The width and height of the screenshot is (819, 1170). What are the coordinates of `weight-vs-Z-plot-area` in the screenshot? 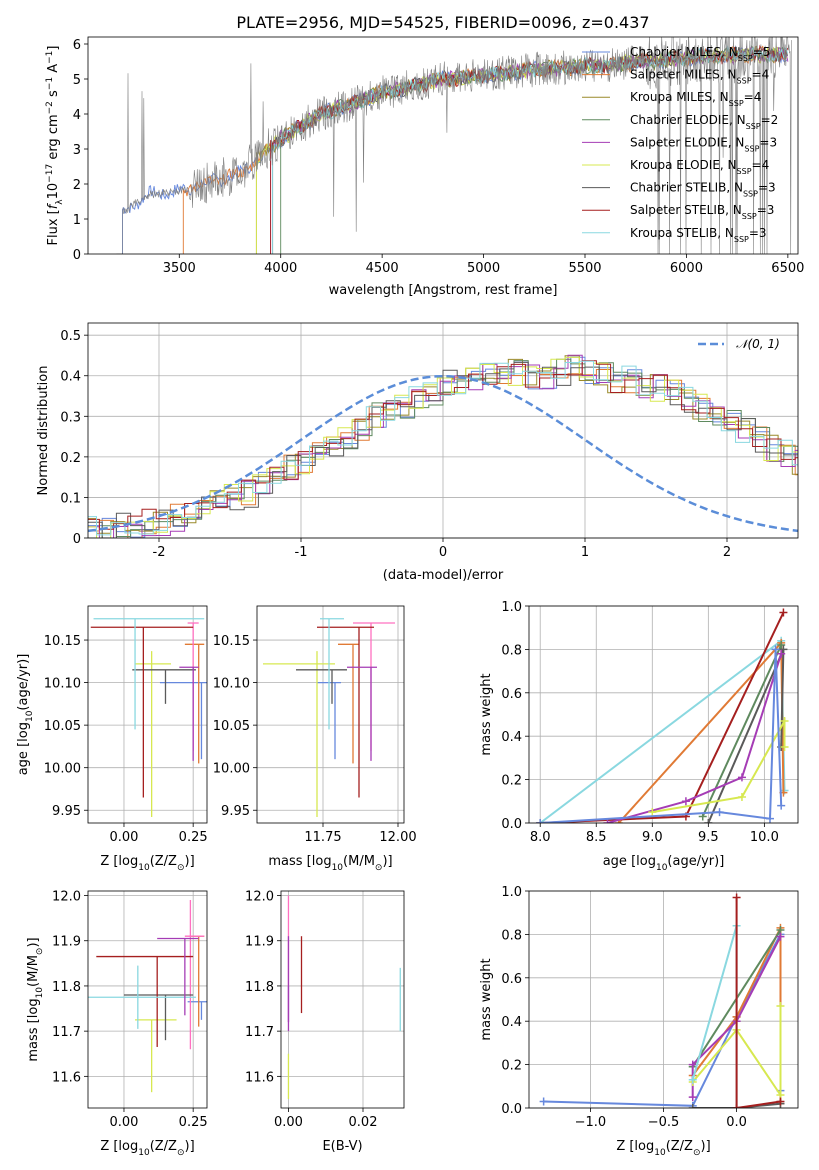 It's located at (662, 1000).